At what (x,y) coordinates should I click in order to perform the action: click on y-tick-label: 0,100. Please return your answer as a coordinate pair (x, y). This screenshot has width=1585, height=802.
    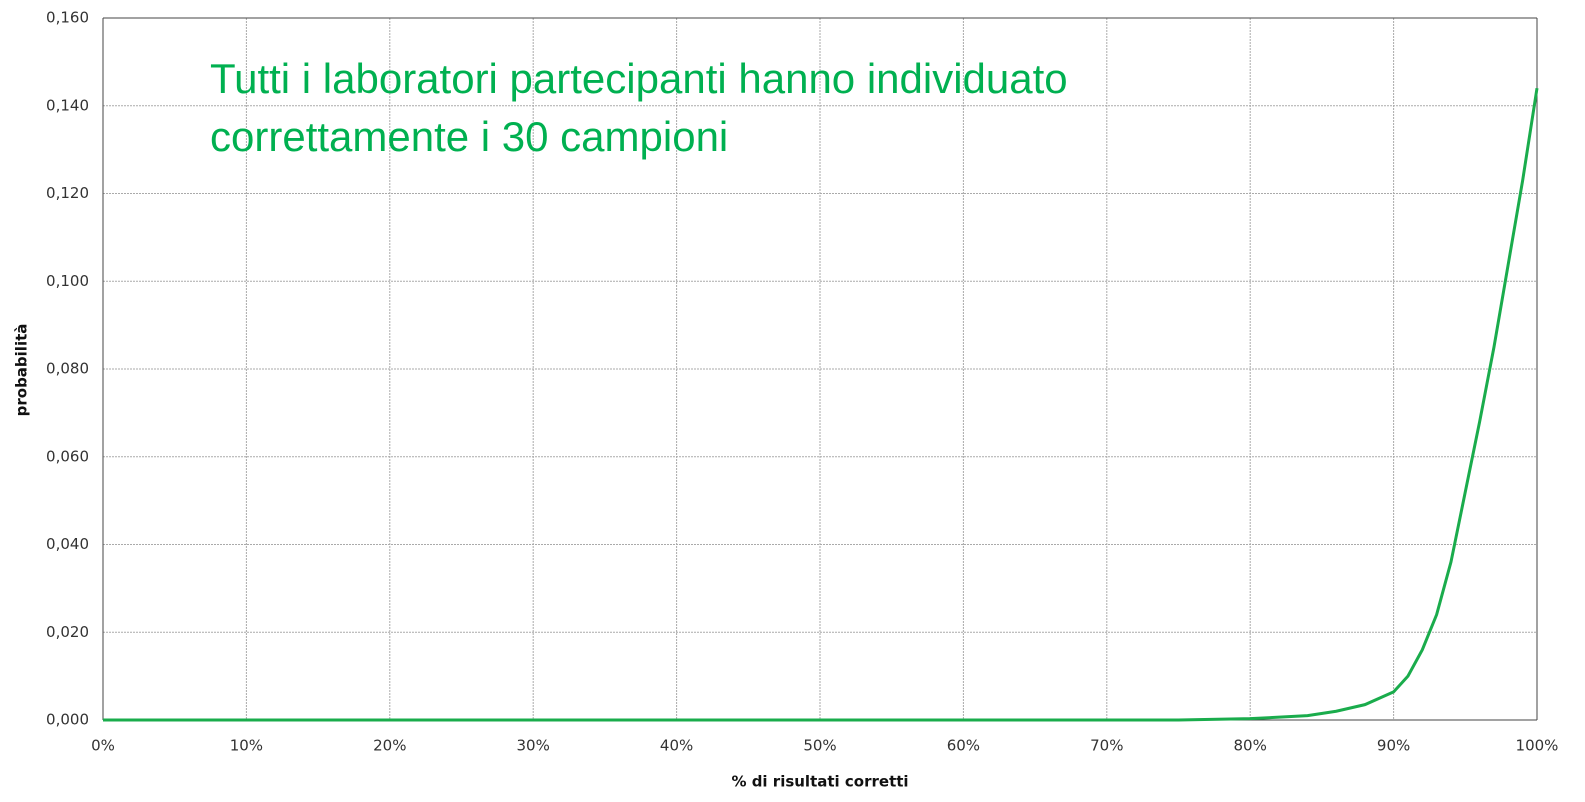
    Looking at the image, I should click on (67, 281).